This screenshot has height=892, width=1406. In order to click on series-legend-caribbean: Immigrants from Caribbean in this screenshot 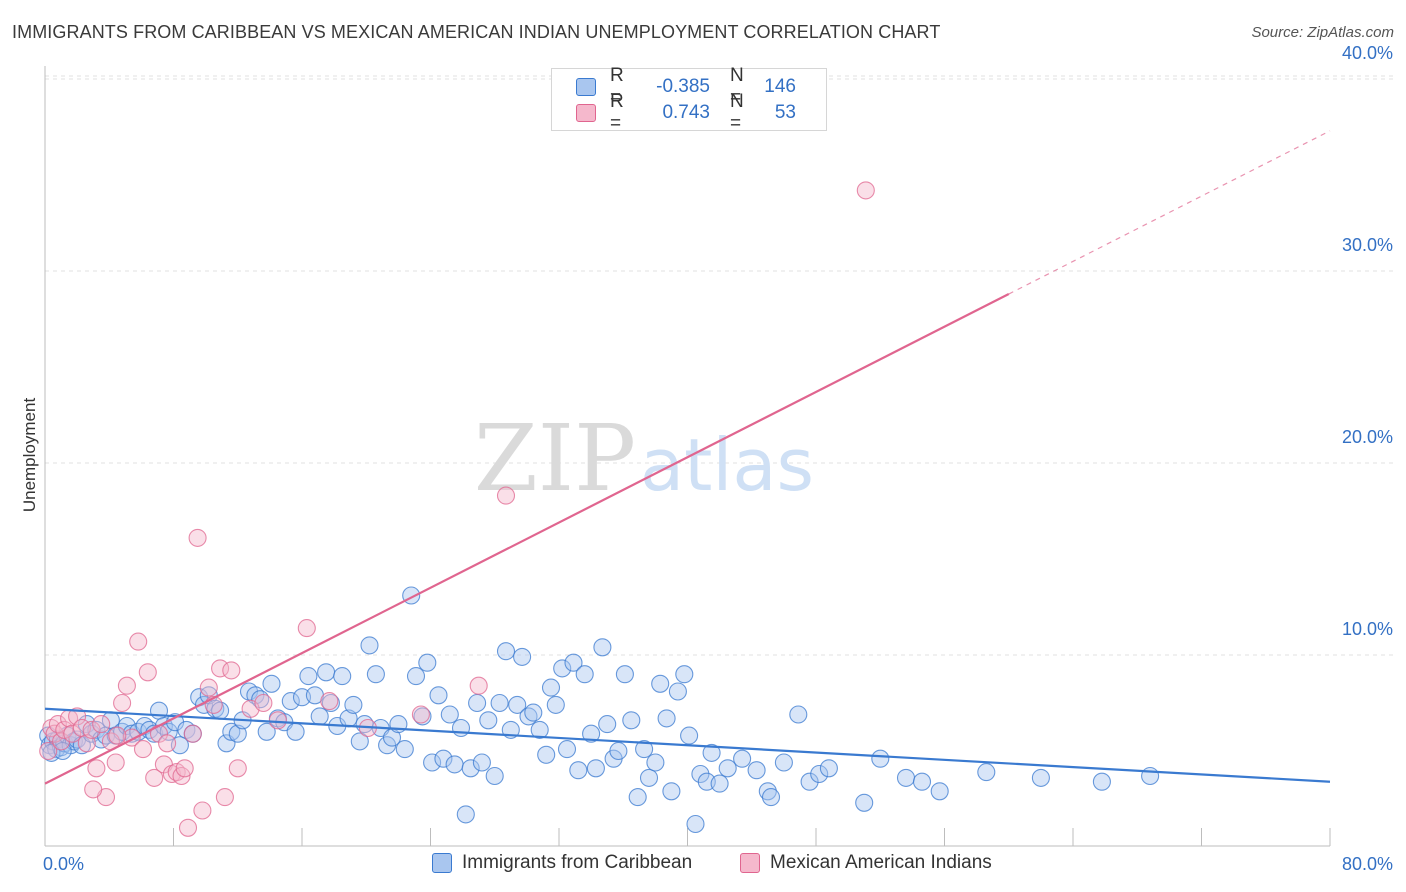, I will do `click(562, 863)`.